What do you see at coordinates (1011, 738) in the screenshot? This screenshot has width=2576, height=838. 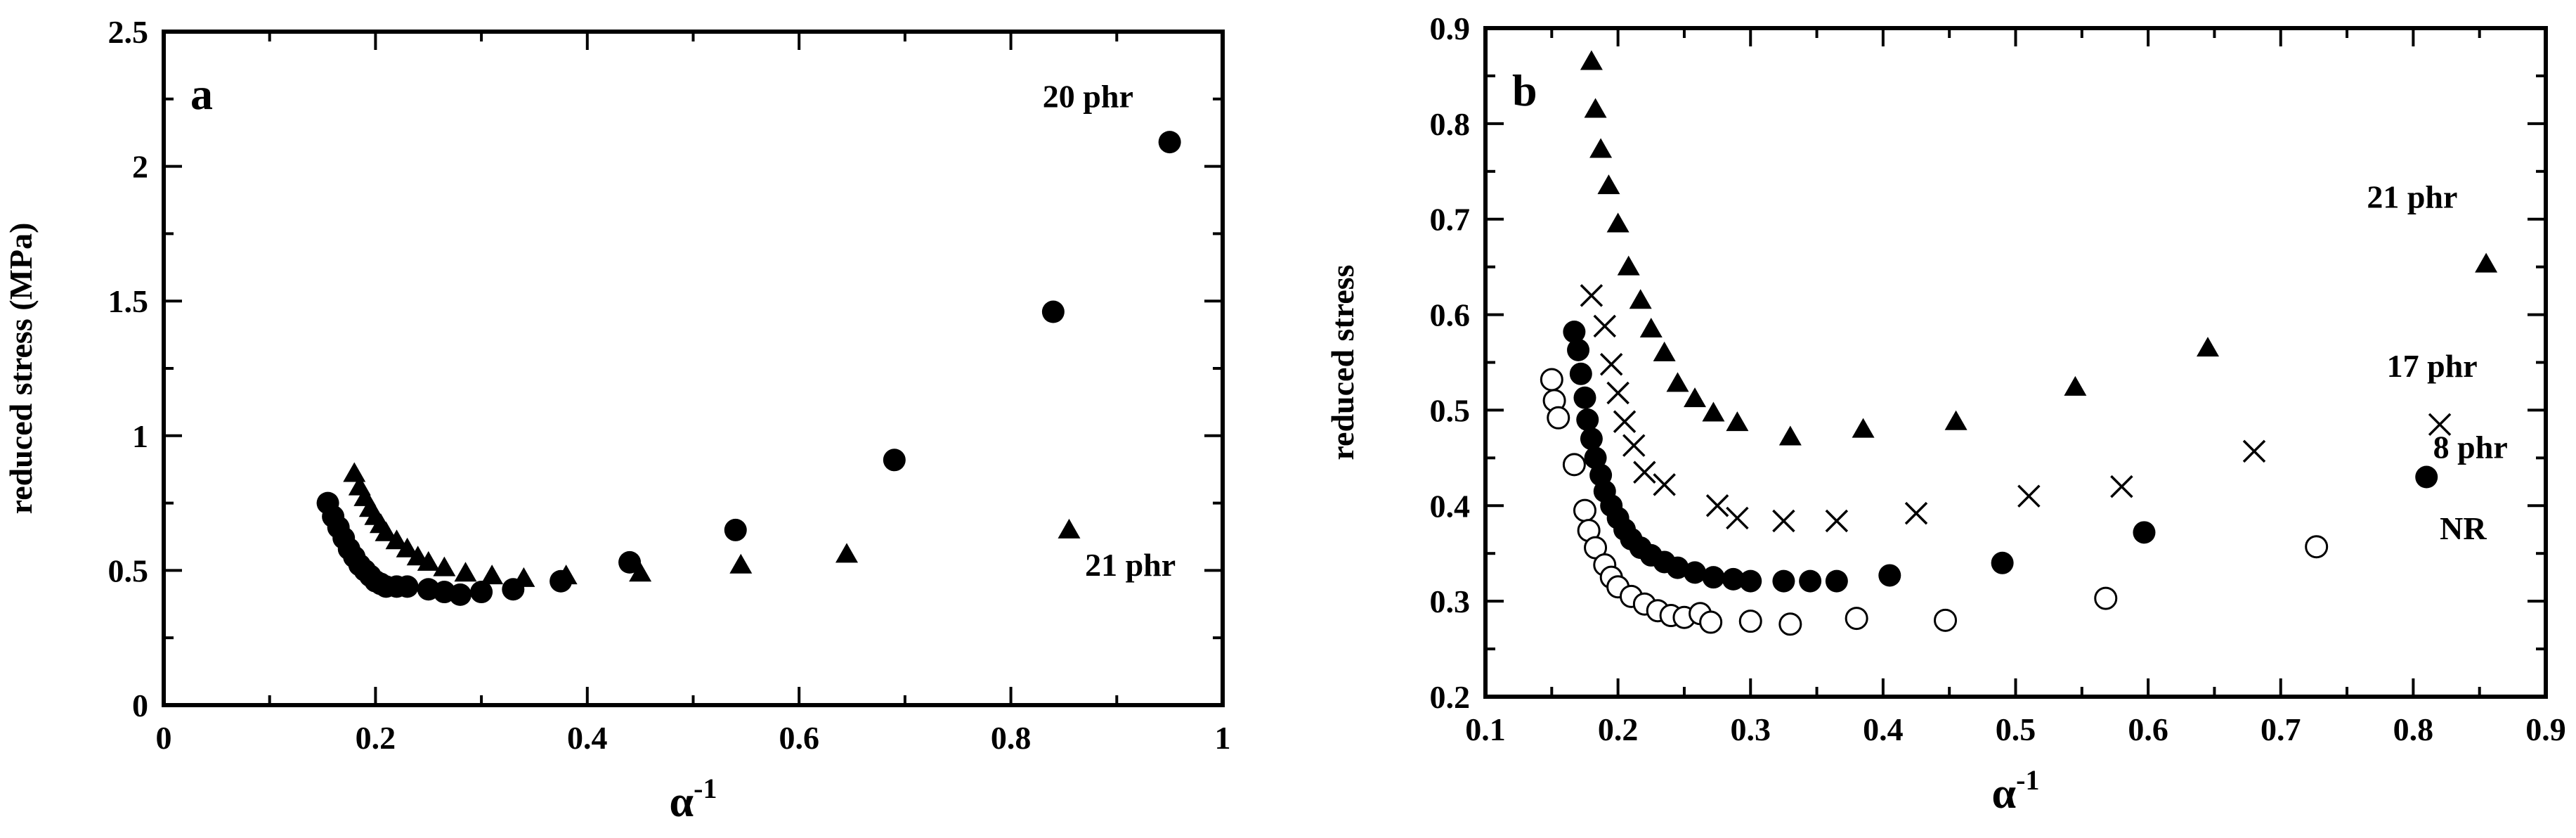 I see `chart-a-x-tick-label: 0.8` at bounding box center [1011, 738].